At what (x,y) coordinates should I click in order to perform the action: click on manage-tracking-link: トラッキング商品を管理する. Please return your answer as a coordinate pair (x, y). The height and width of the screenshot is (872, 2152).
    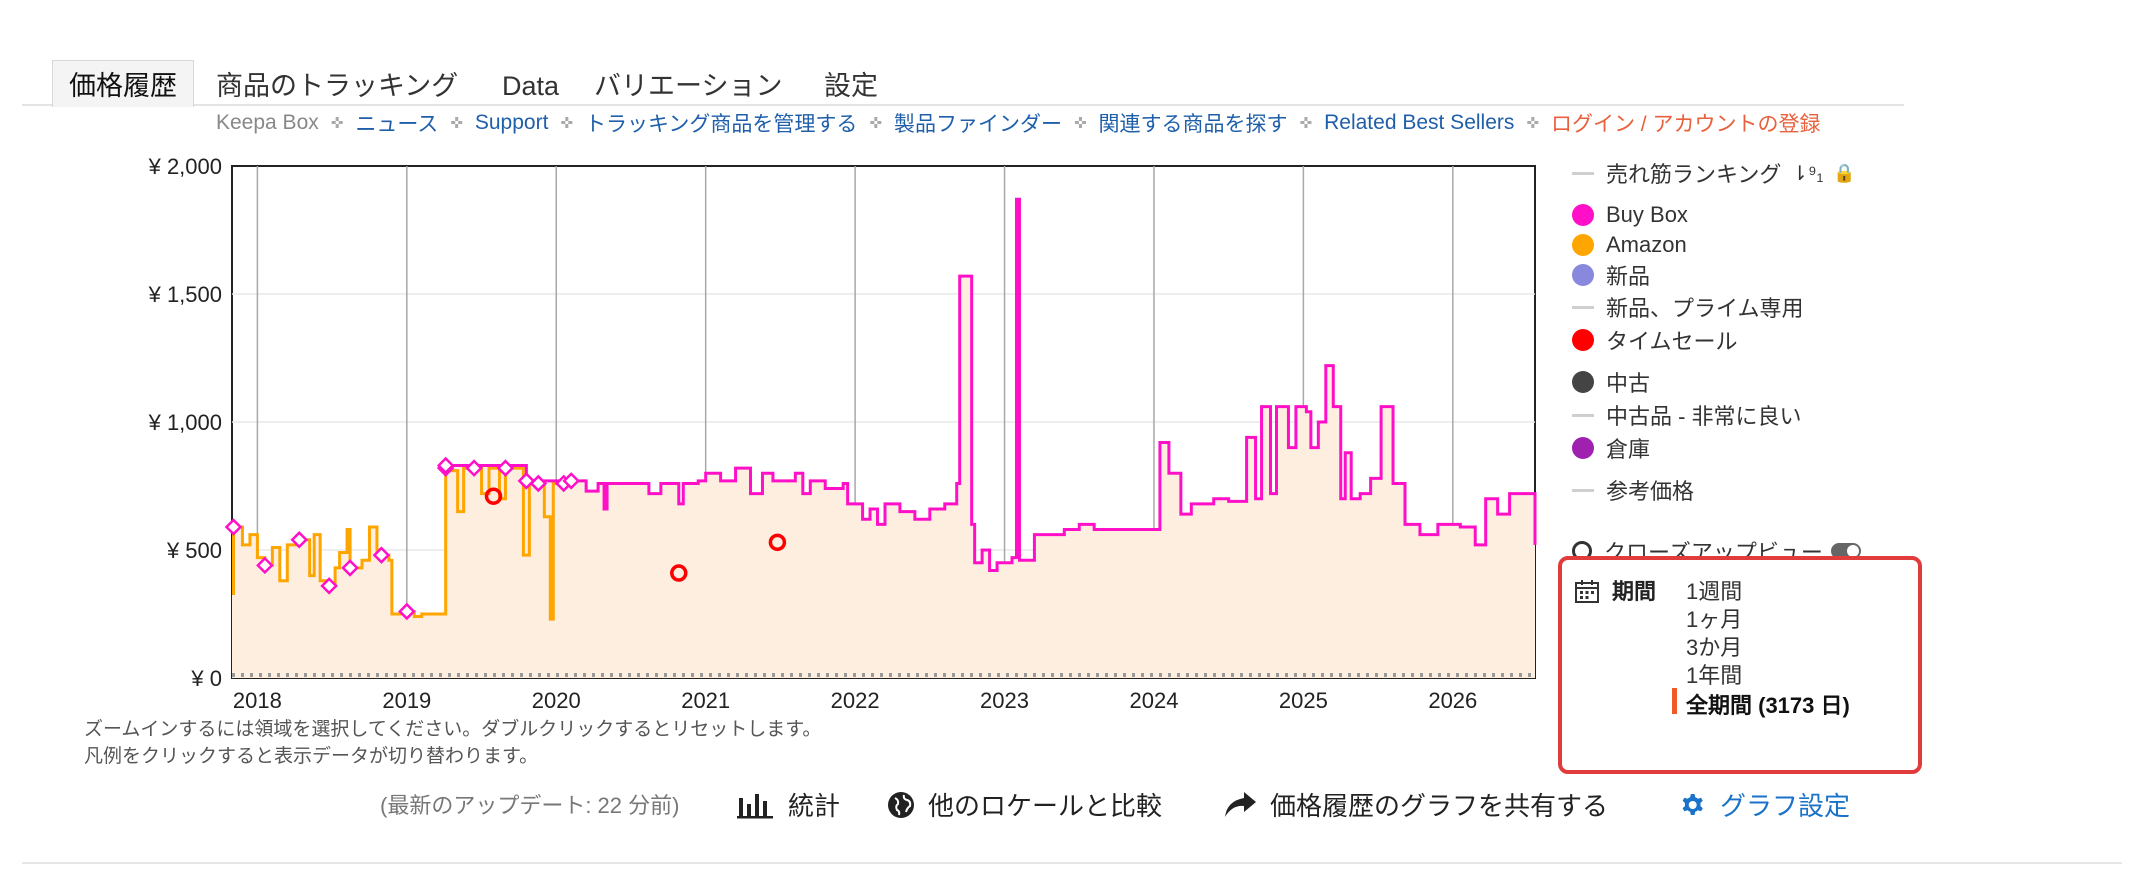
    Looking at the image, I should click on (721, 124).